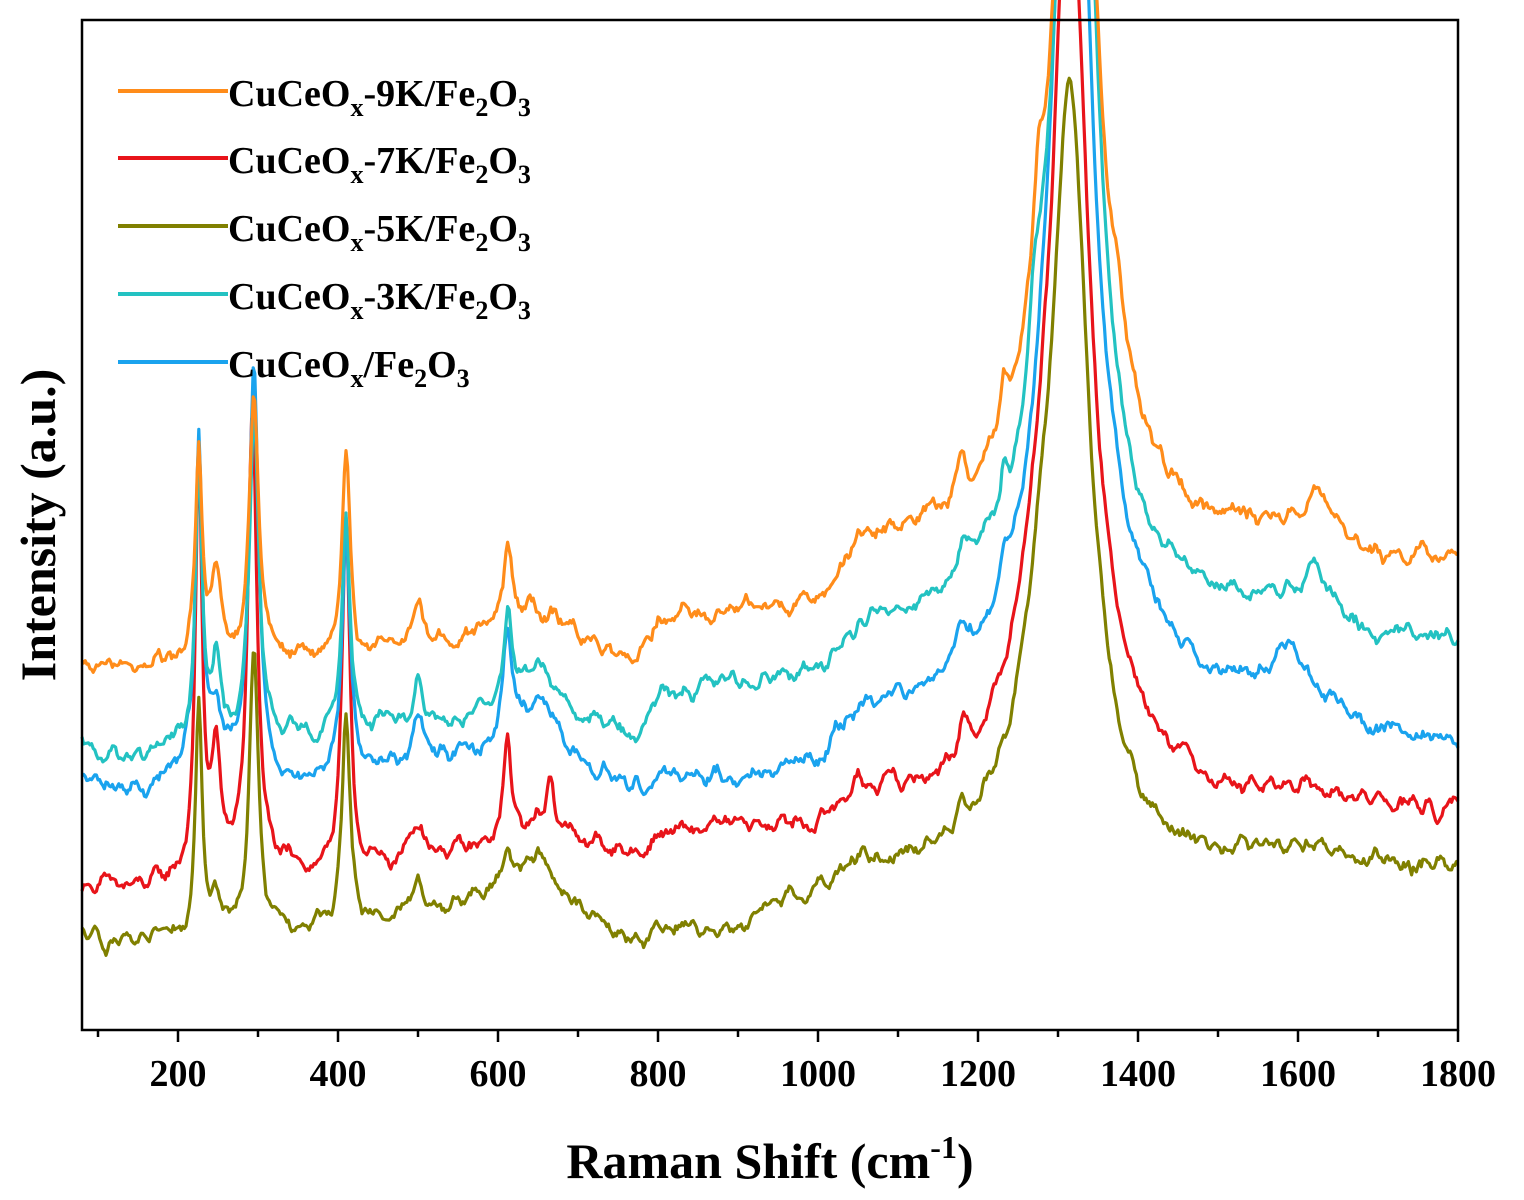 The width and height of the screenshot is (1524, 1200). I want to click on x-axis-ticks: 200 400 600 800 1000 1200 1400 1600 1800, so click(796, 1062).